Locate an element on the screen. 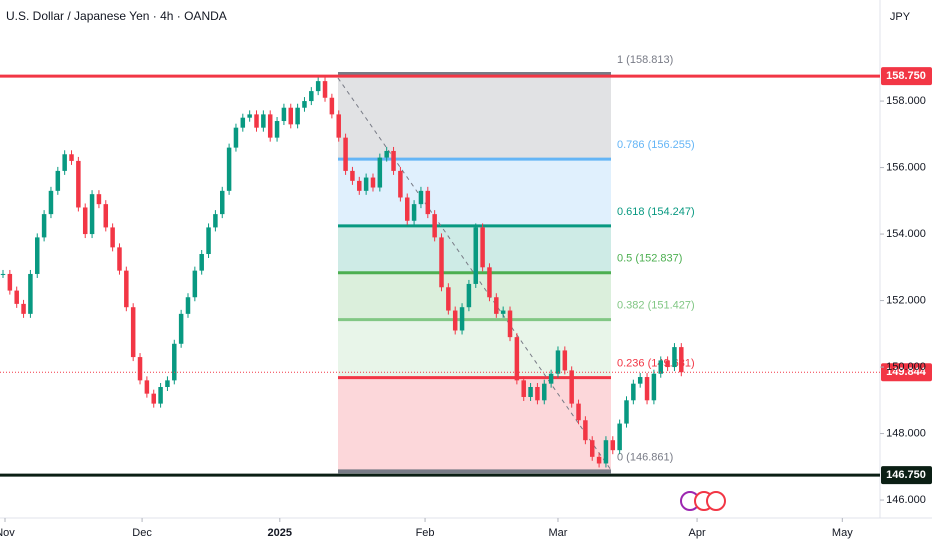 The height and width of the screenshot is (550, 932). fib-label: 1 (158.813) is located at coordinates (645, 60).